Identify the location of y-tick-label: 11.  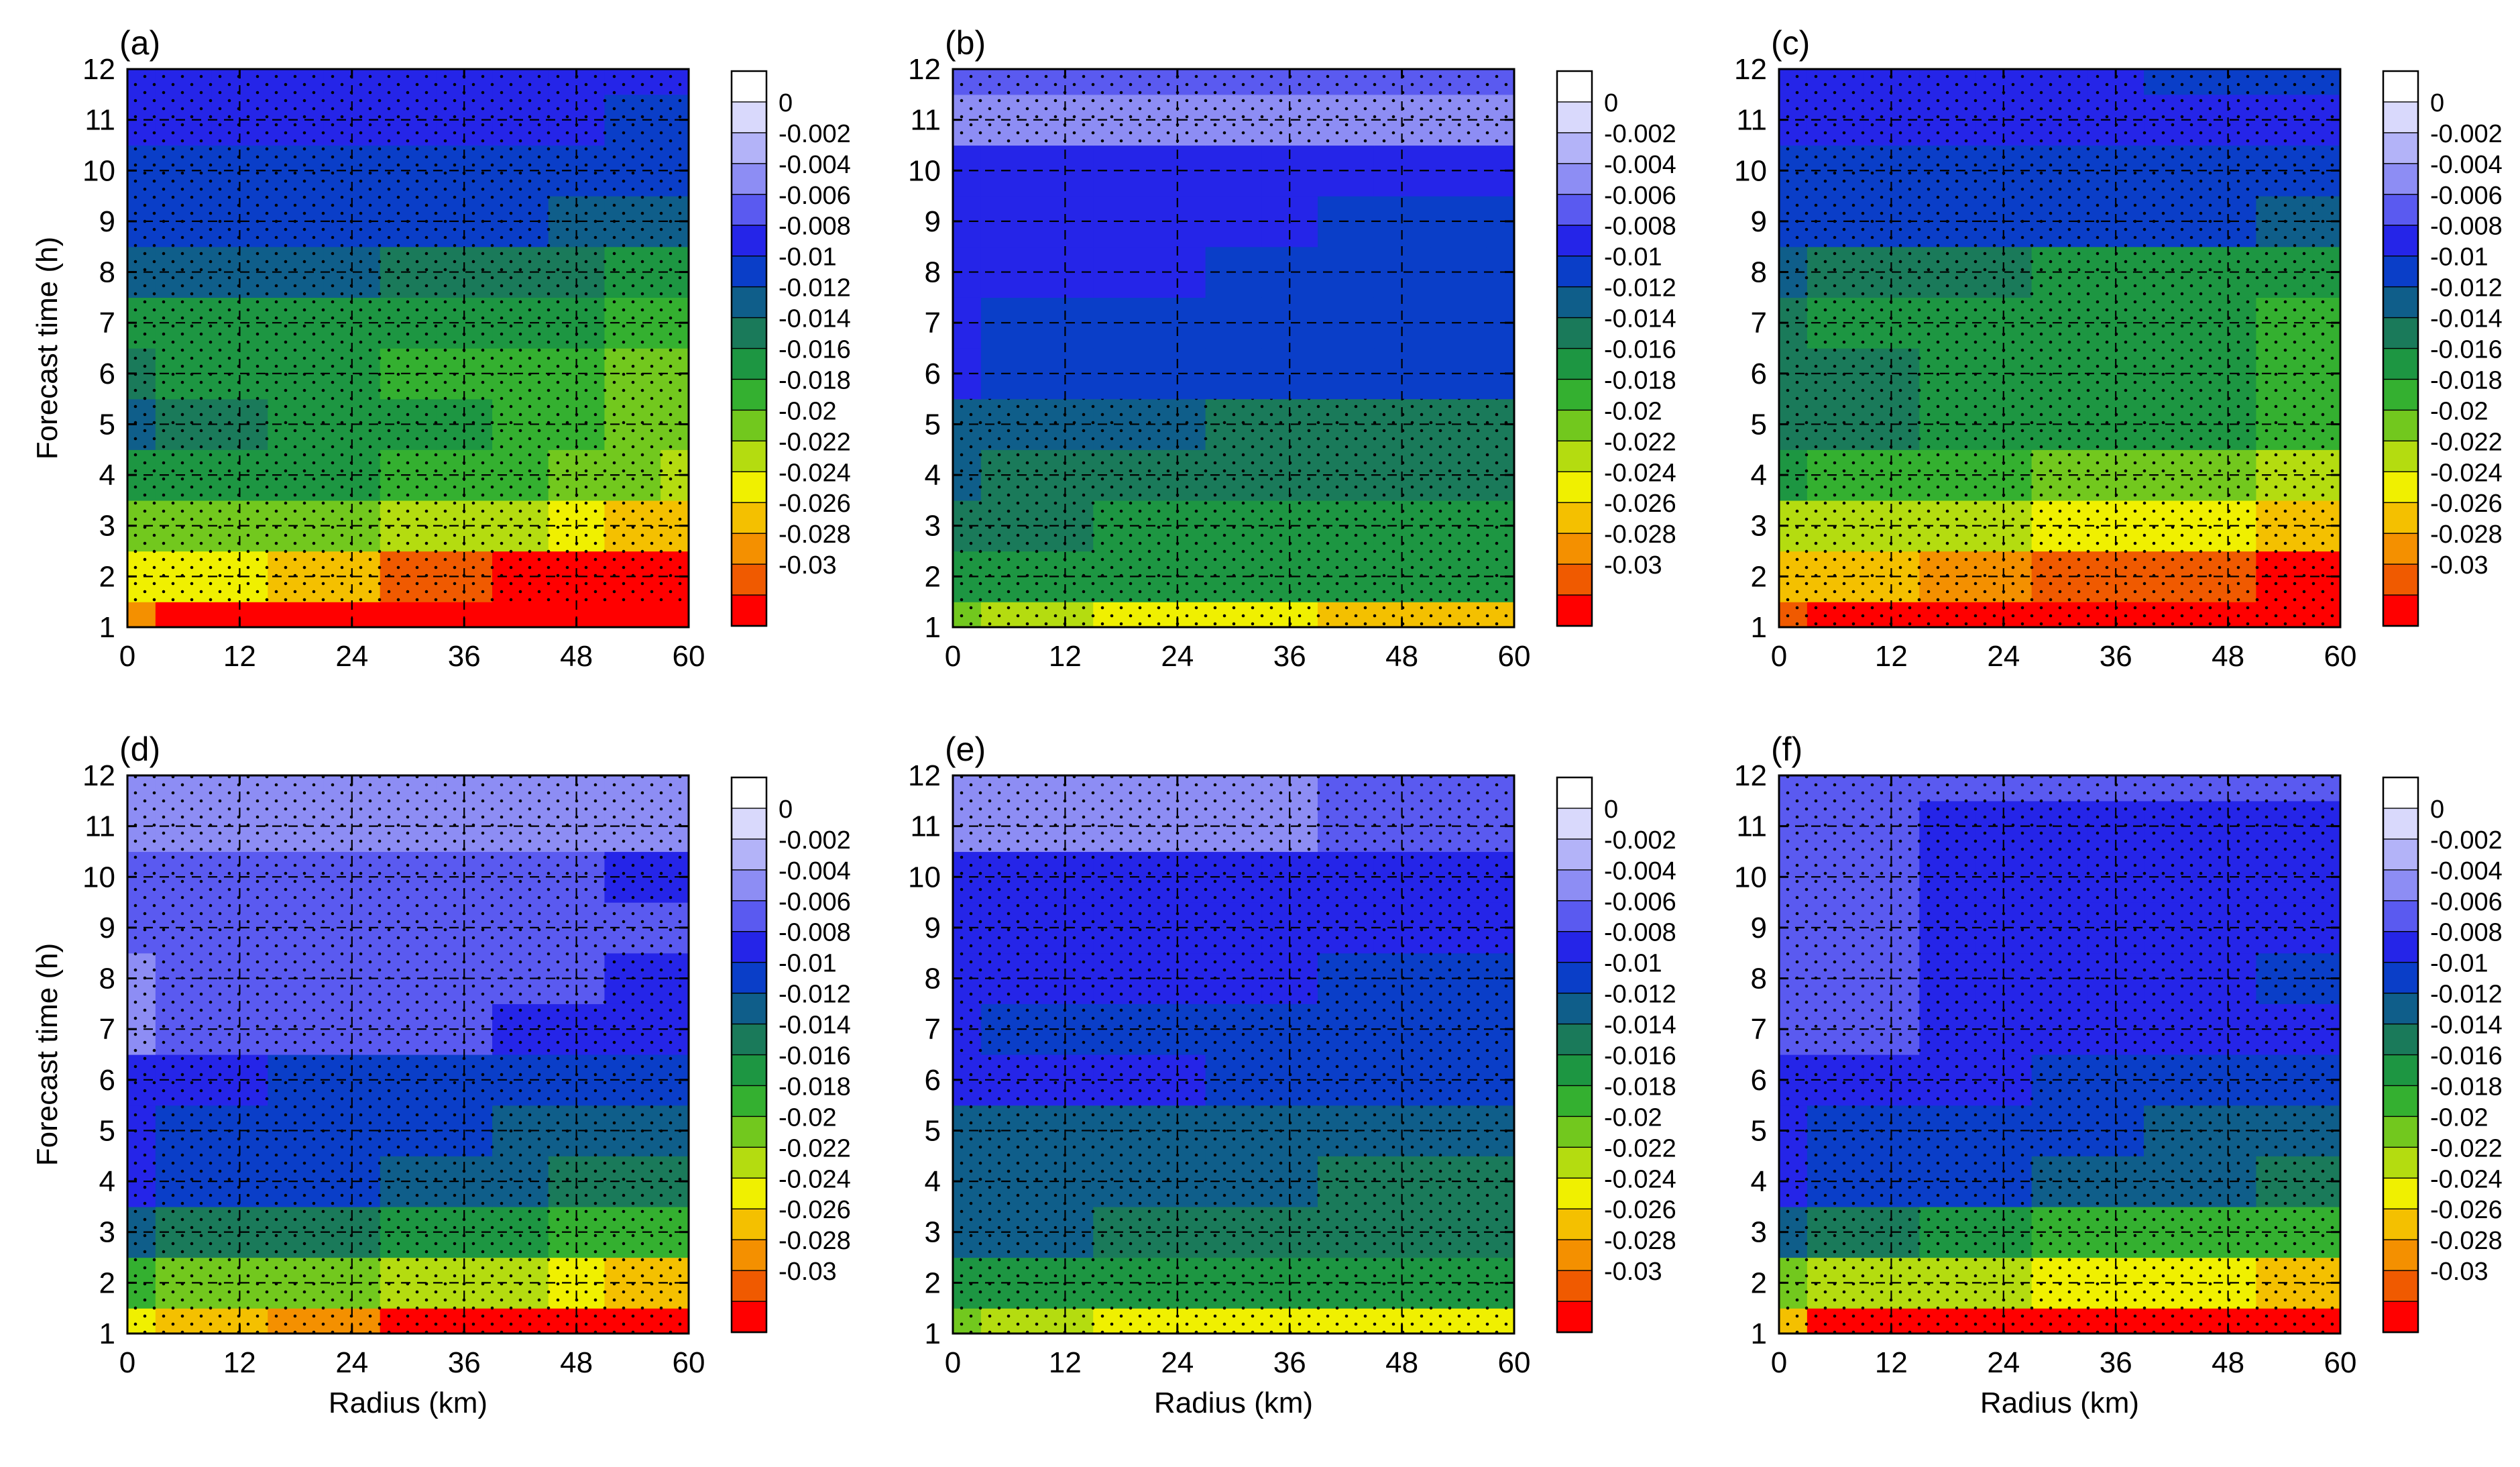
(1752, 121).